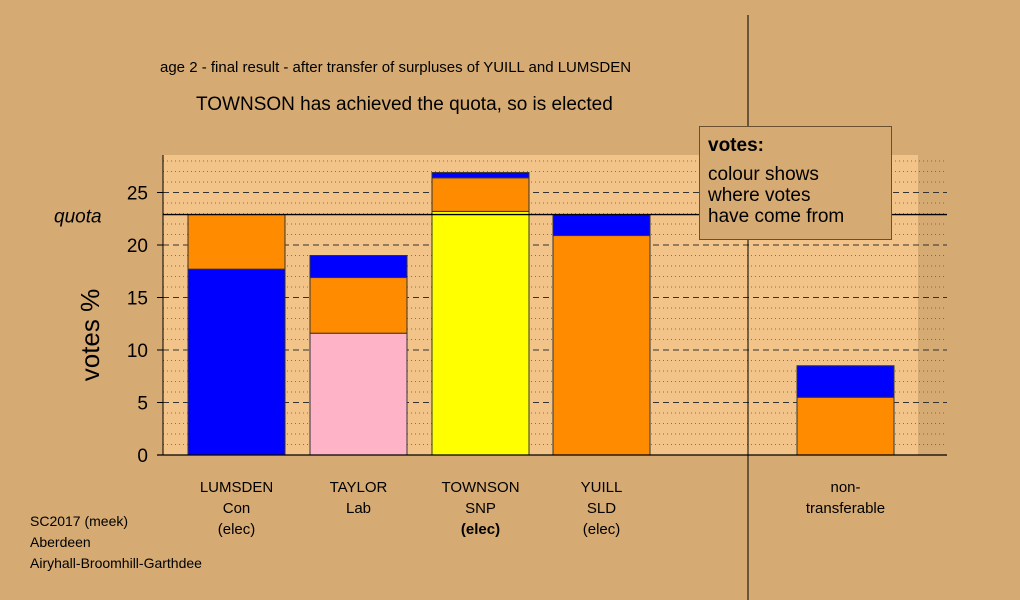  What do you see at coordinates (236, 487) in the screenshot?
I see `category-label: LUMSDEN` at bounding box center [236, 487].